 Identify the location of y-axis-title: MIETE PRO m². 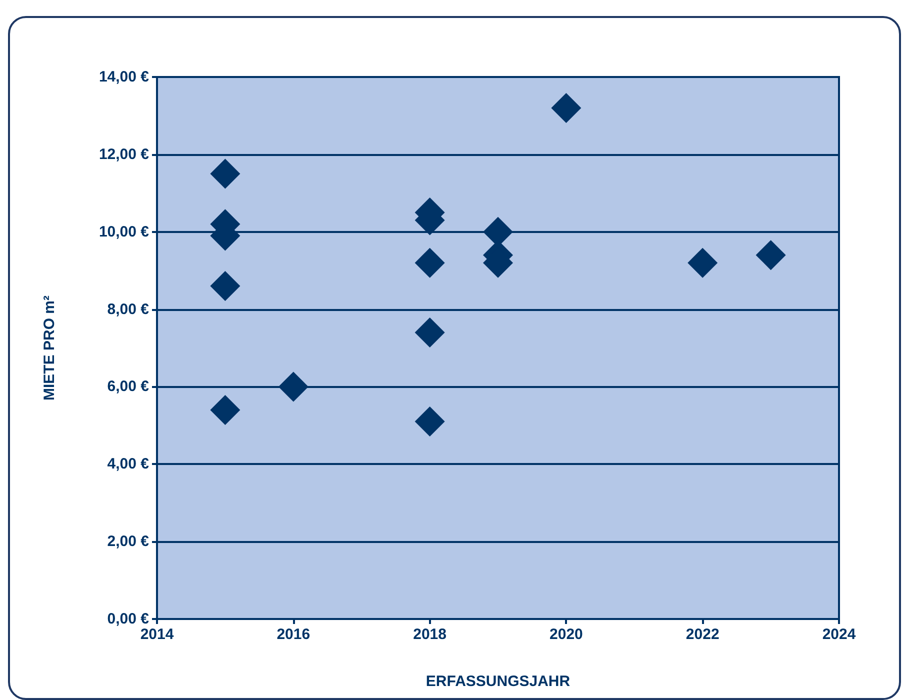
(49, 348).